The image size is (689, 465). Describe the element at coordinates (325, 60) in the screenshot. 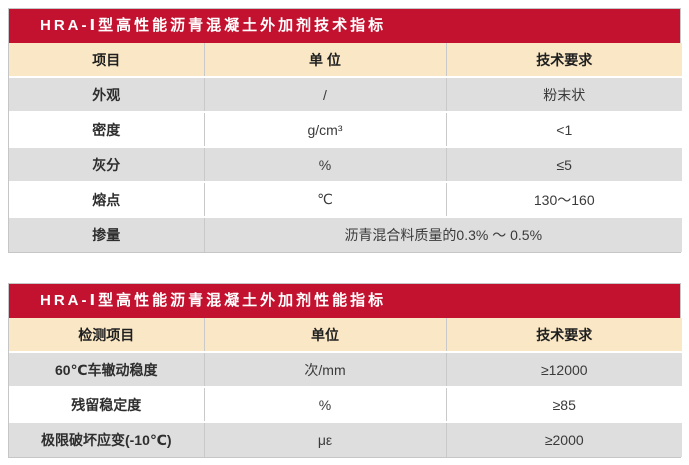

I see `header-unit: 单 位` at that location.